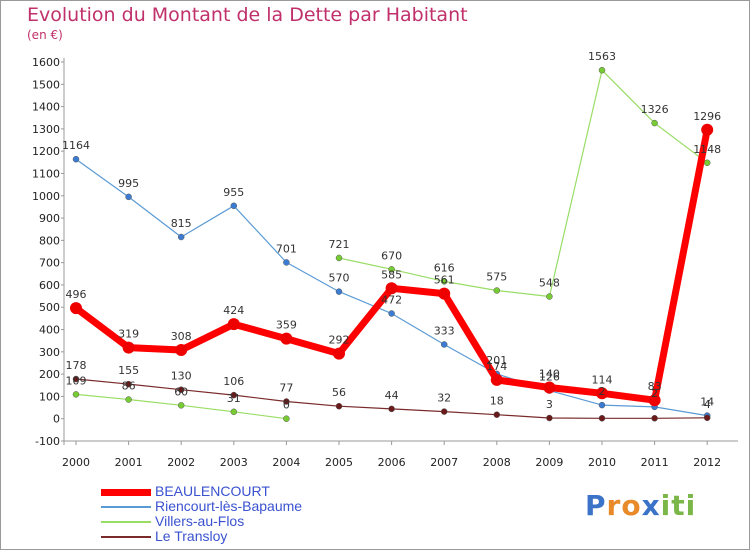 This screenshot has width=750, height=550. What do you see at coordinates (392, 462) in the screenshot?
I see `x-tick-label: 2006` at bounding box center [392, 462].